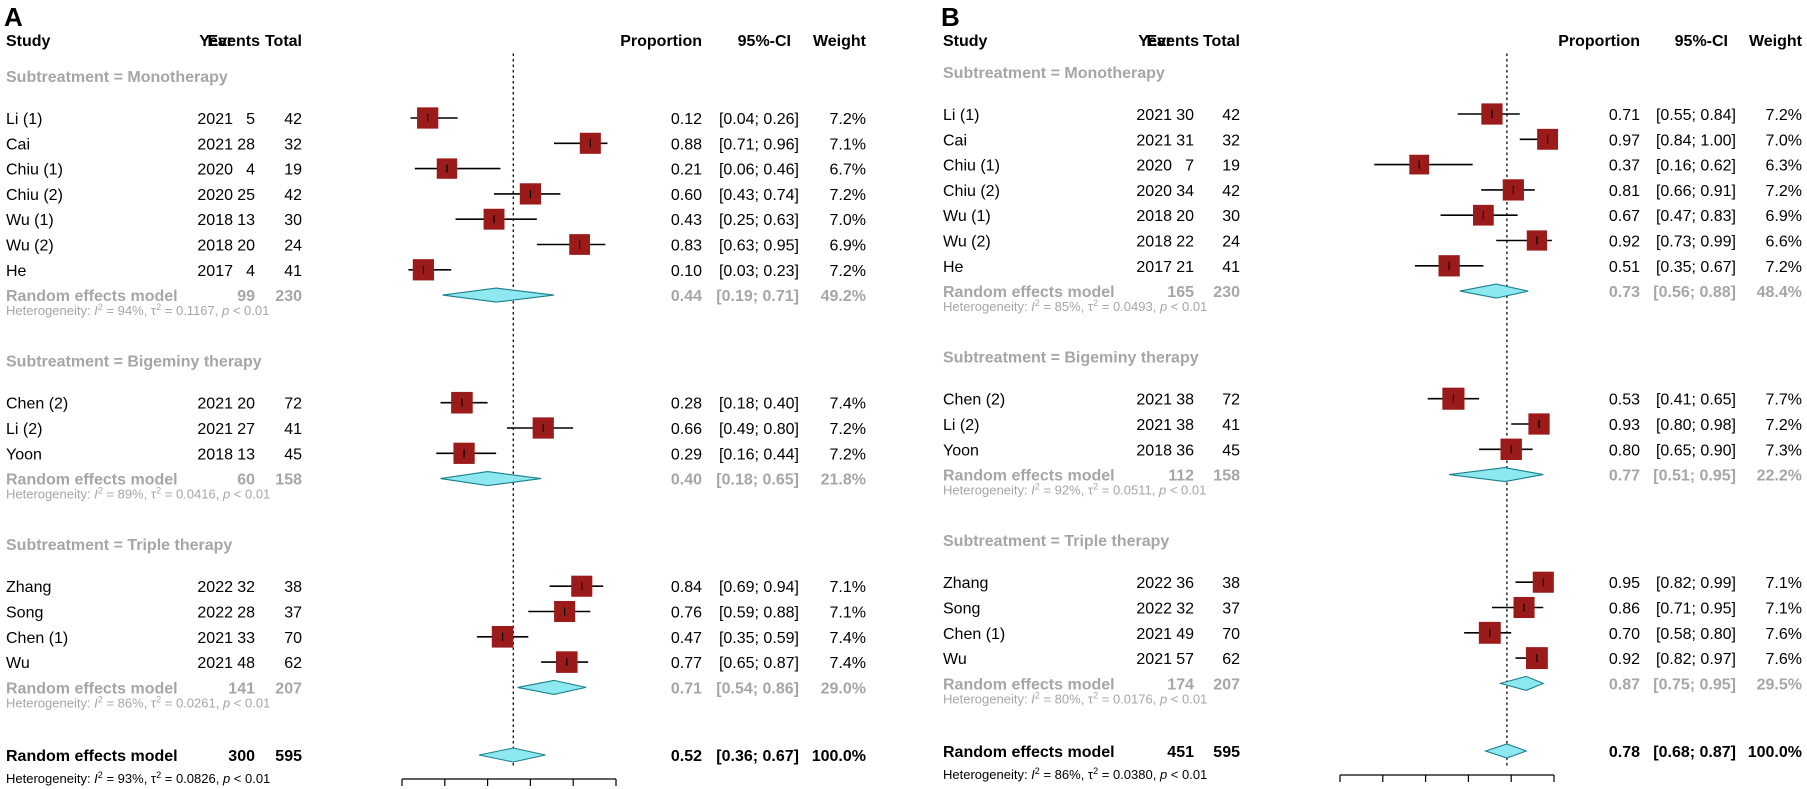  Describe the element at coordinates (1599, 41) in the screenshot. I see `header-proportion: Proportion` at that location.